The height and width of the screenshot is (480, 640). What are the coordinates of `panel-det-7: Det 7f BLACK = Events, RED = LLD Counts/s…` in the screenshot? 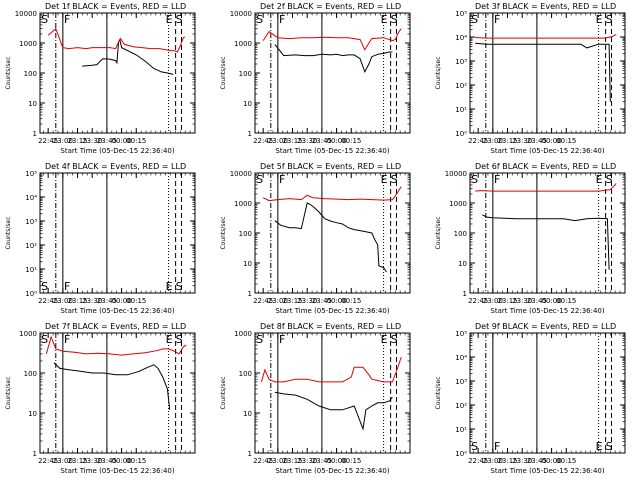 It's located at (100, 398).